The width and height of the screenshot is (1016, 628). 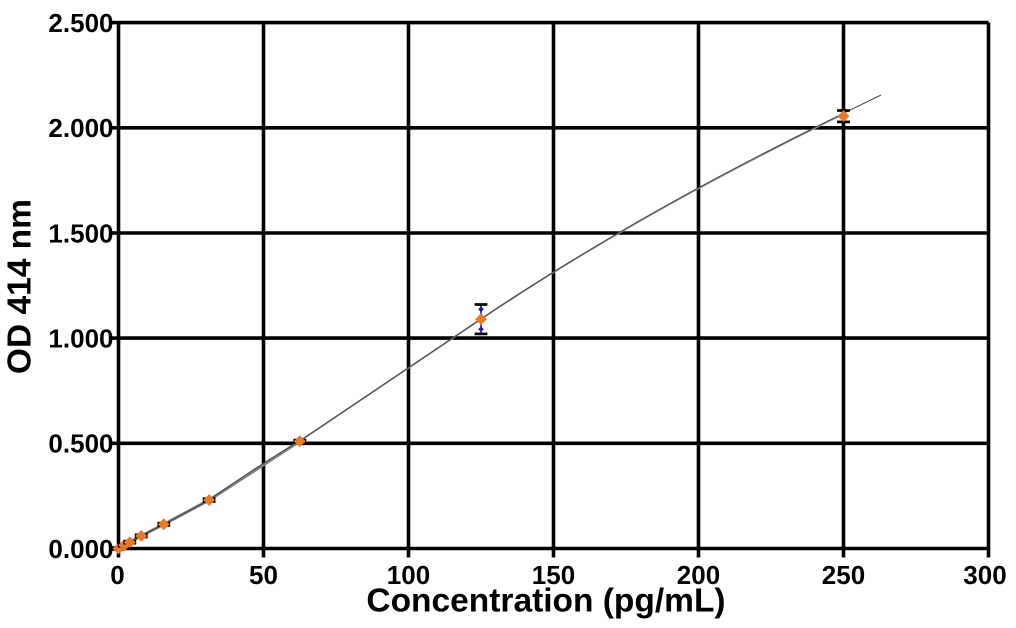 I want to click on svg-text: 200, so click(x=698, y=575).